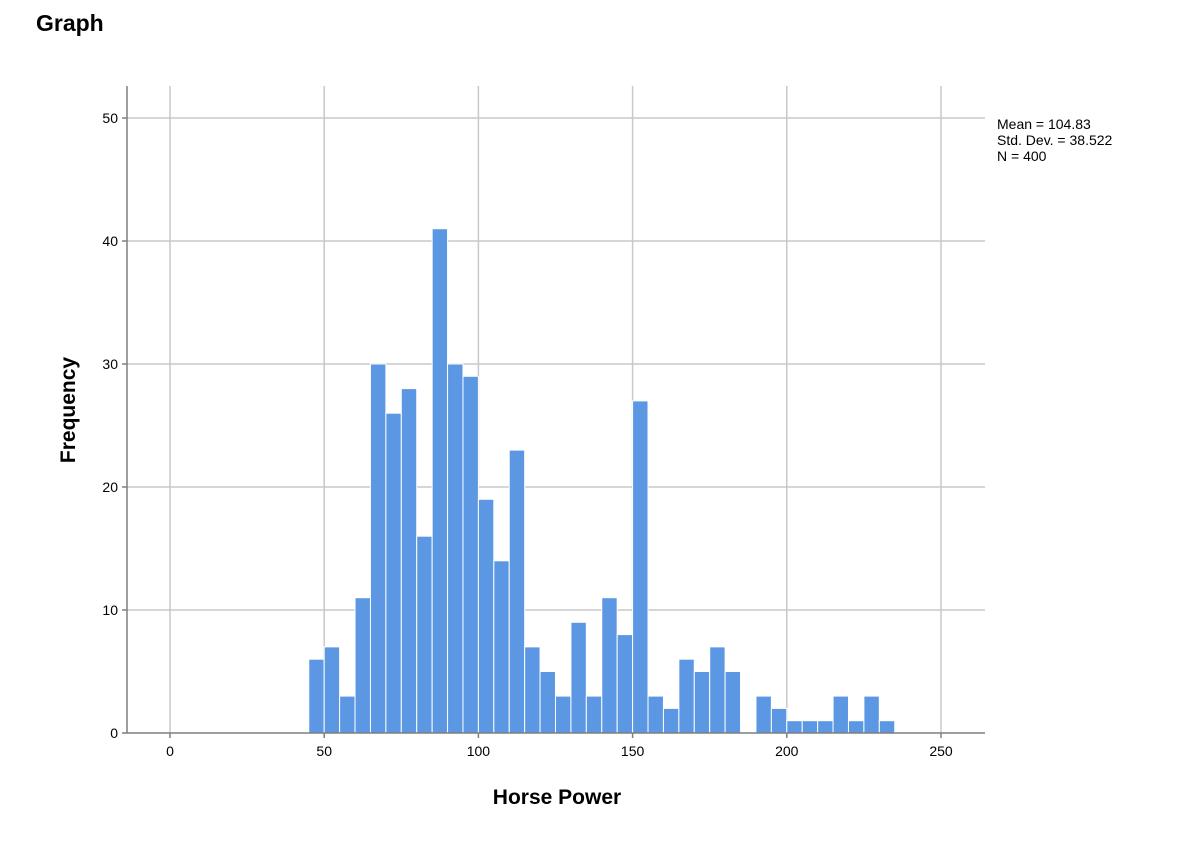 This screenshot has height=852, width=1182. Describe the element at coordinates (110, 118) in the screenshot. I see `y-tick-label: 50` at that location.